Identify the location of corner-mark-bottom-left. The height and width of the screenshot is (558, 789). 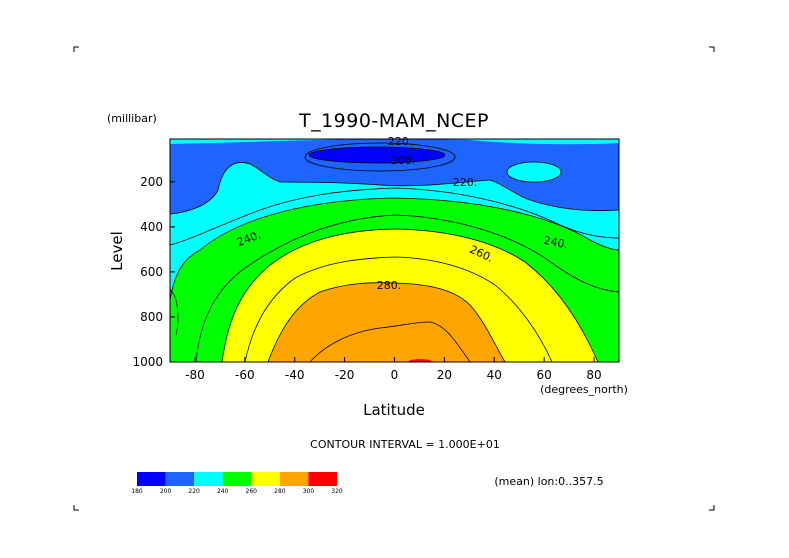
(76, 508).